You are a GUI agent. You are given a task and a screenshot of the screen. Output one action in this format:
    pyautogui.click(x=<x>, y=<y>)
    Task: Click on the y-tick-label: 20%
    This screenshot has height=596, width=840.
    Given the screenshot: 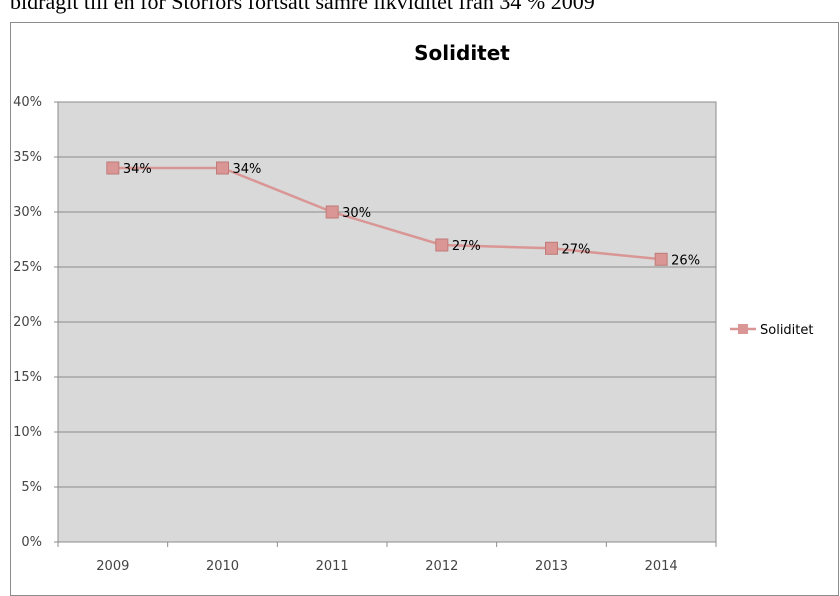 What is the action you would take?
    pyautogui.click(x=27, y=322)
    